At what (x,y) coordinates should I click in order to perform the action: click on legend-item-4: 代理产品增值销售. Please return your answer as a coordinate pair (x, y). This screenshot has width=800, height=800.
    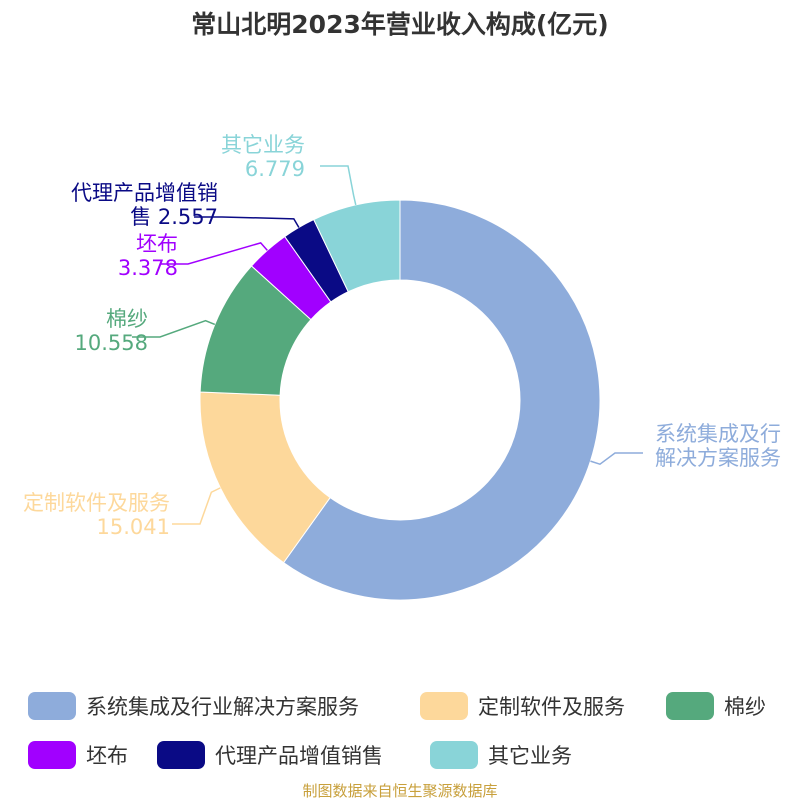
    Looking at the image, I should click on (270, 755).